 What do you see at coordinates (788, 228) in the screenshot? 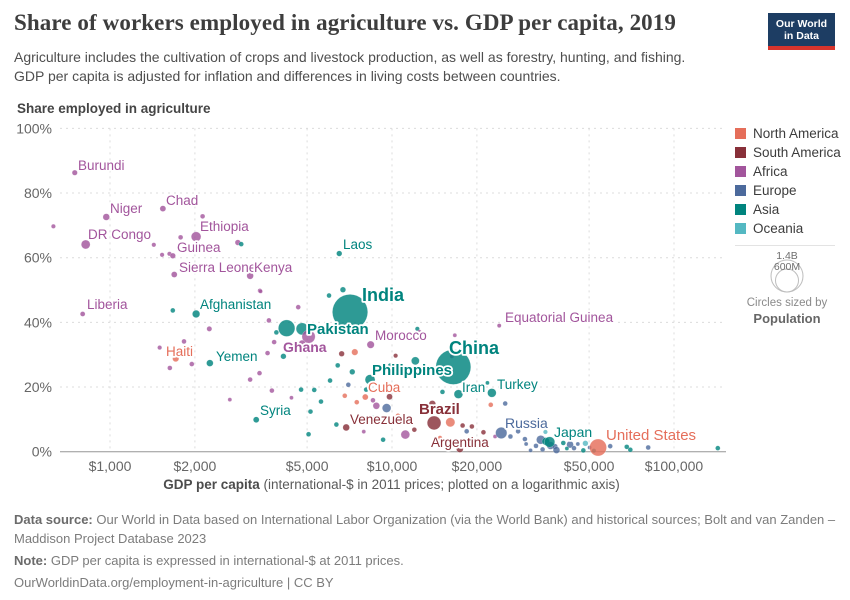
I see `legend-item-oceania: Oceania` at bounding box center [788, 228].